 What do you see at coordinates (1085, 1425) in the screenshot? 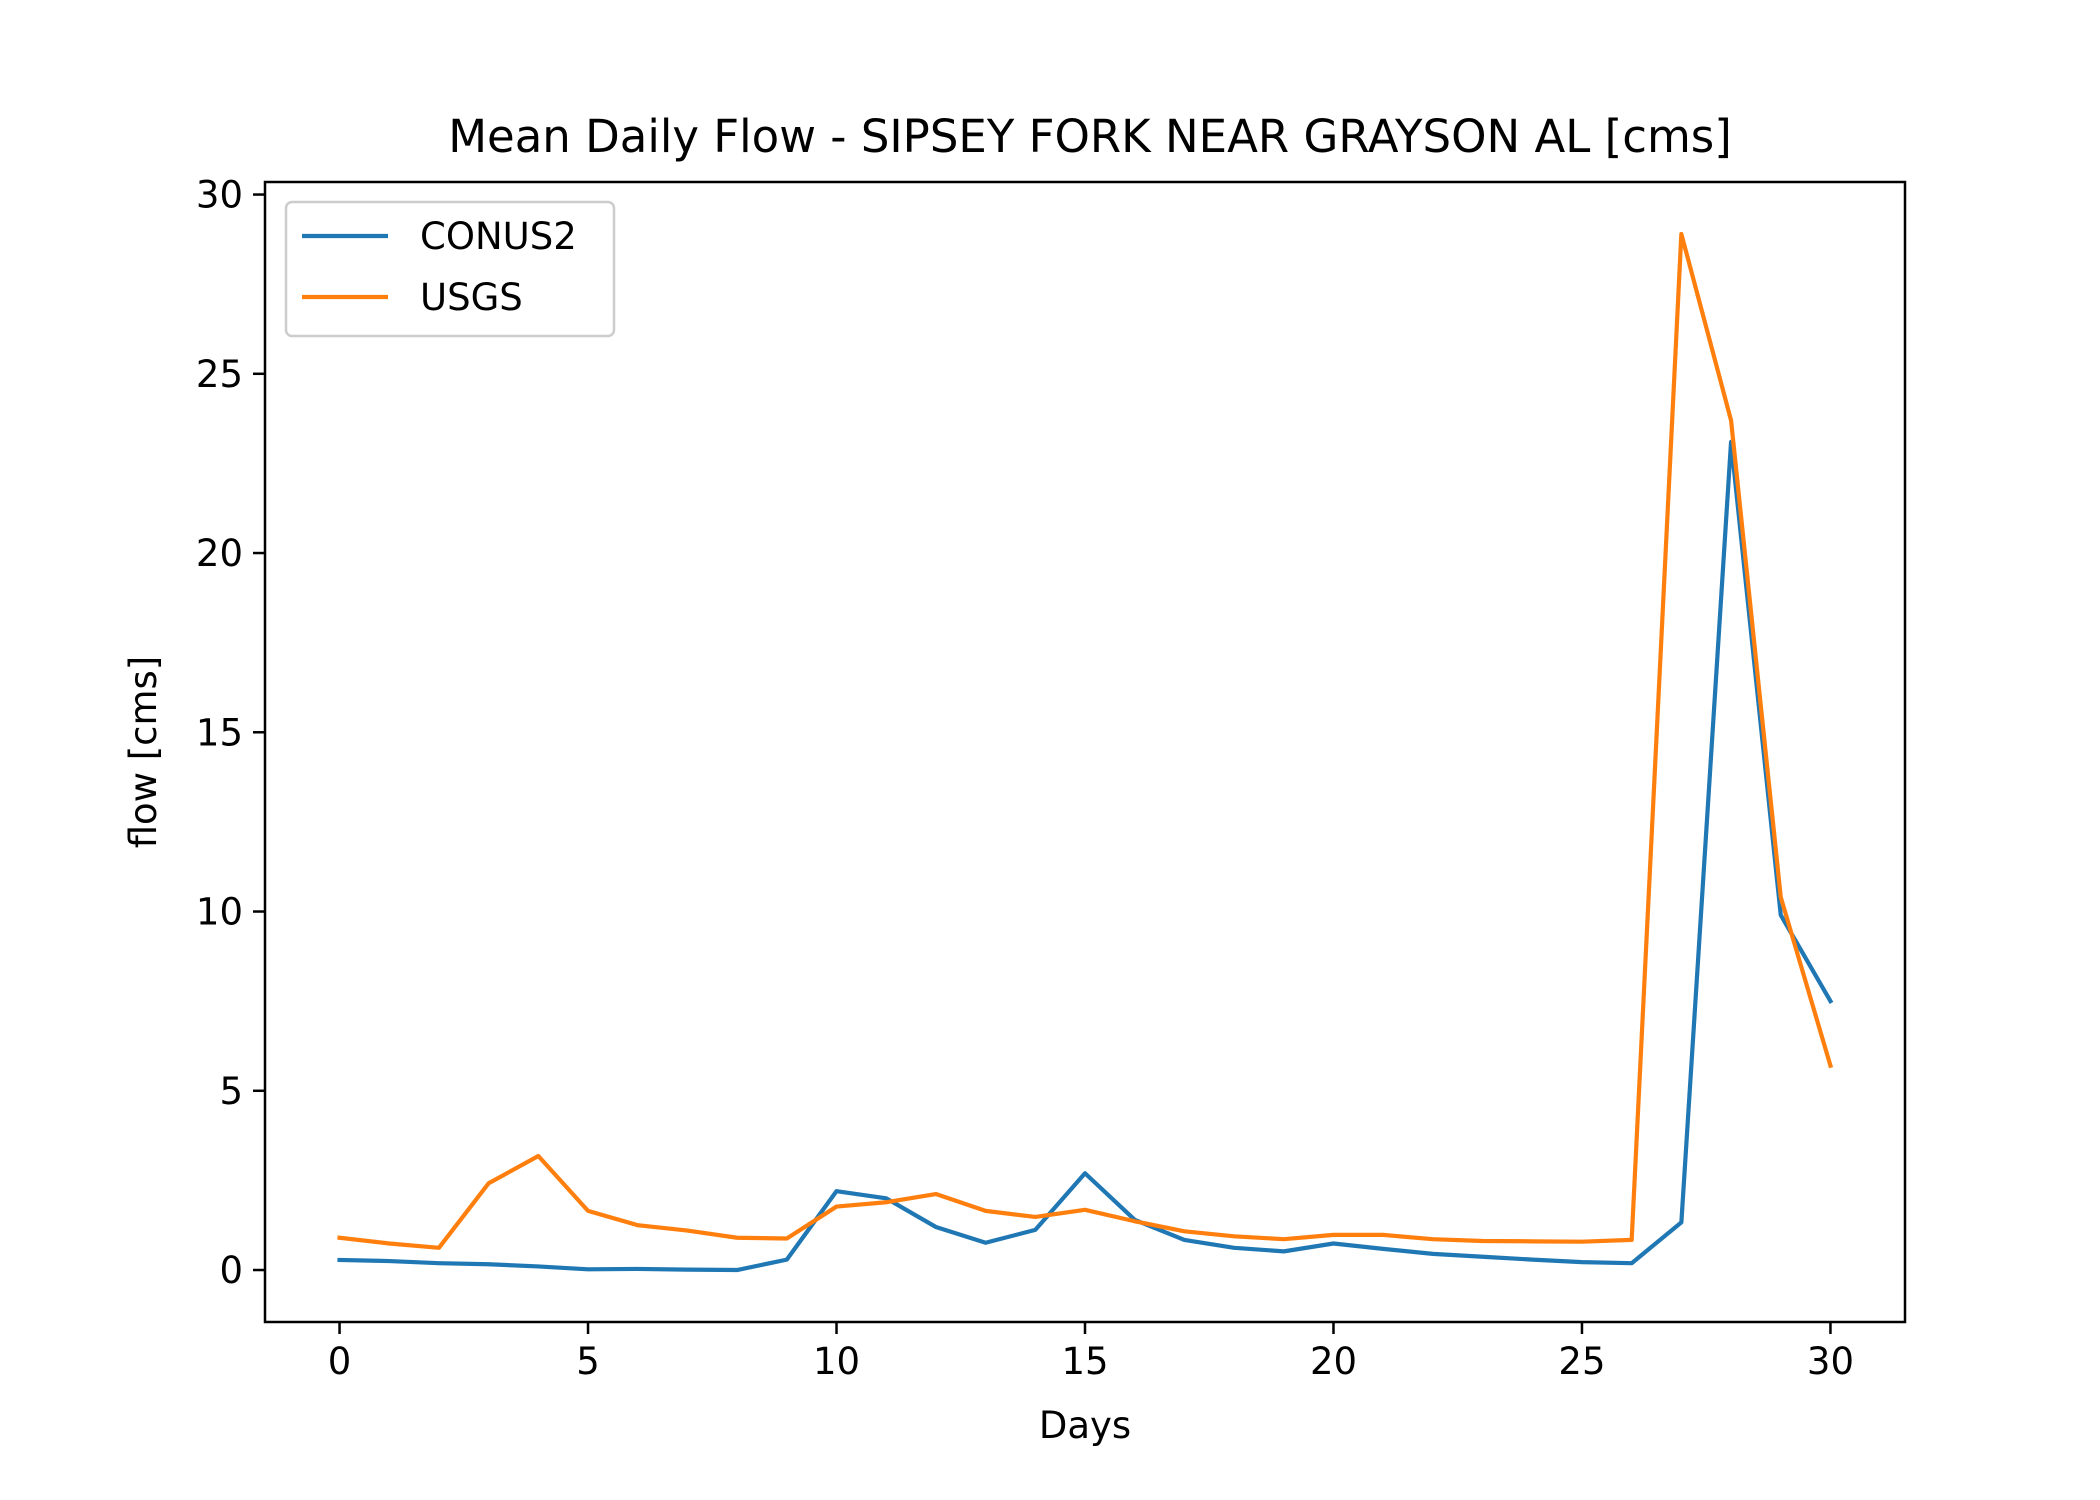
I see `x-axis-label: Days` at bounding box center [1085, 1425].